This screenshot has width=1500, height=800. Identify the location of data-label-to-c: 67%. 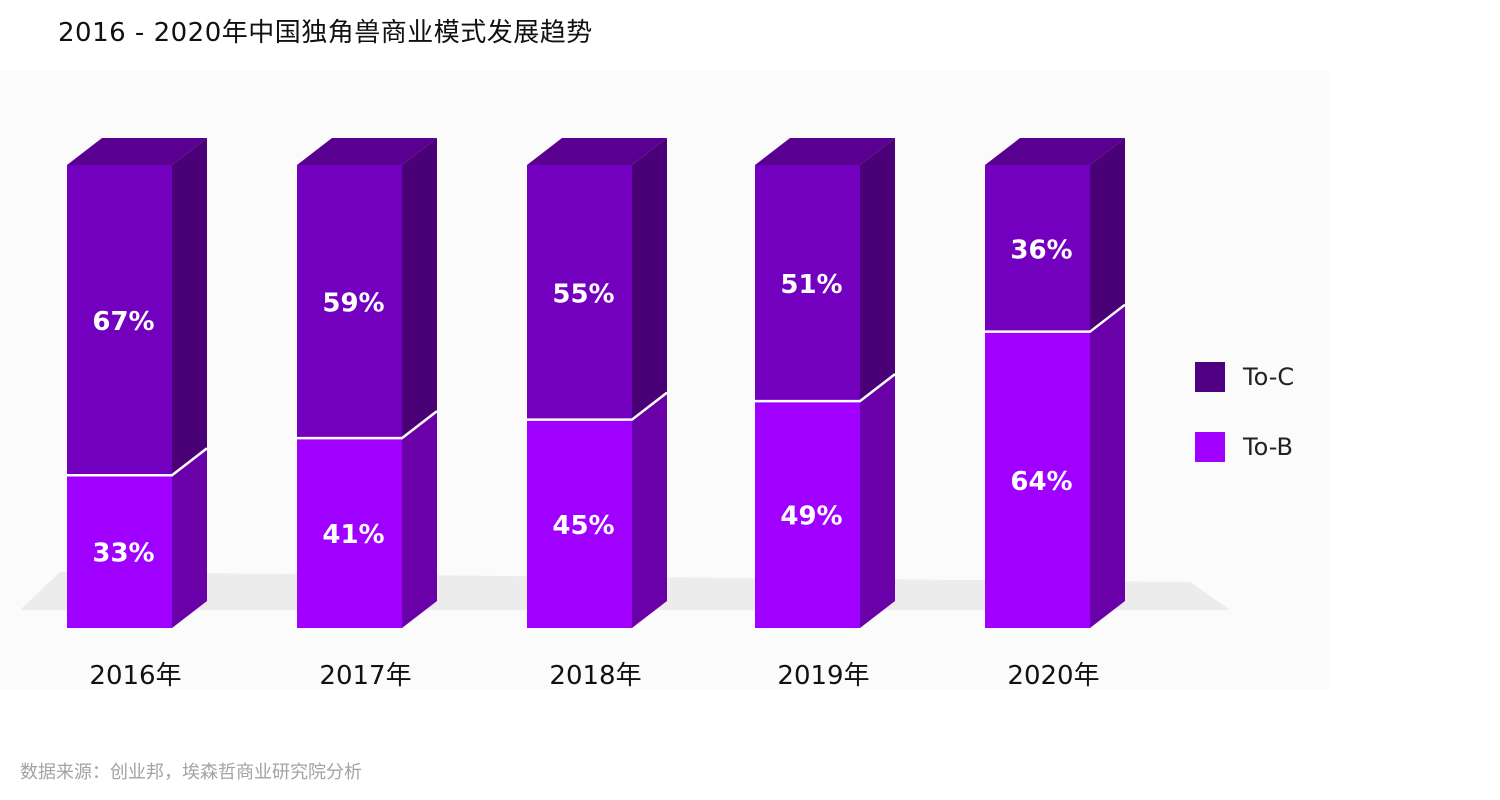
(123, 322).